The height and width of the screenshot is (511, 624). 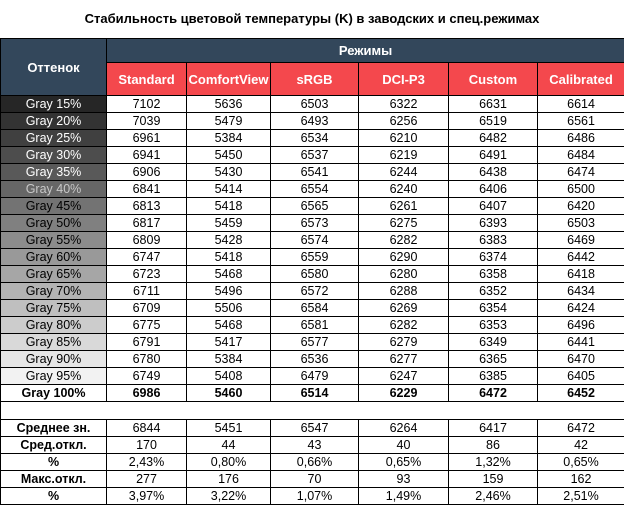 What do you see at coordinates (146, 342) in the screenshot?
I see `gray-row-value-standard: 6791` at bounding box center [146, 342].